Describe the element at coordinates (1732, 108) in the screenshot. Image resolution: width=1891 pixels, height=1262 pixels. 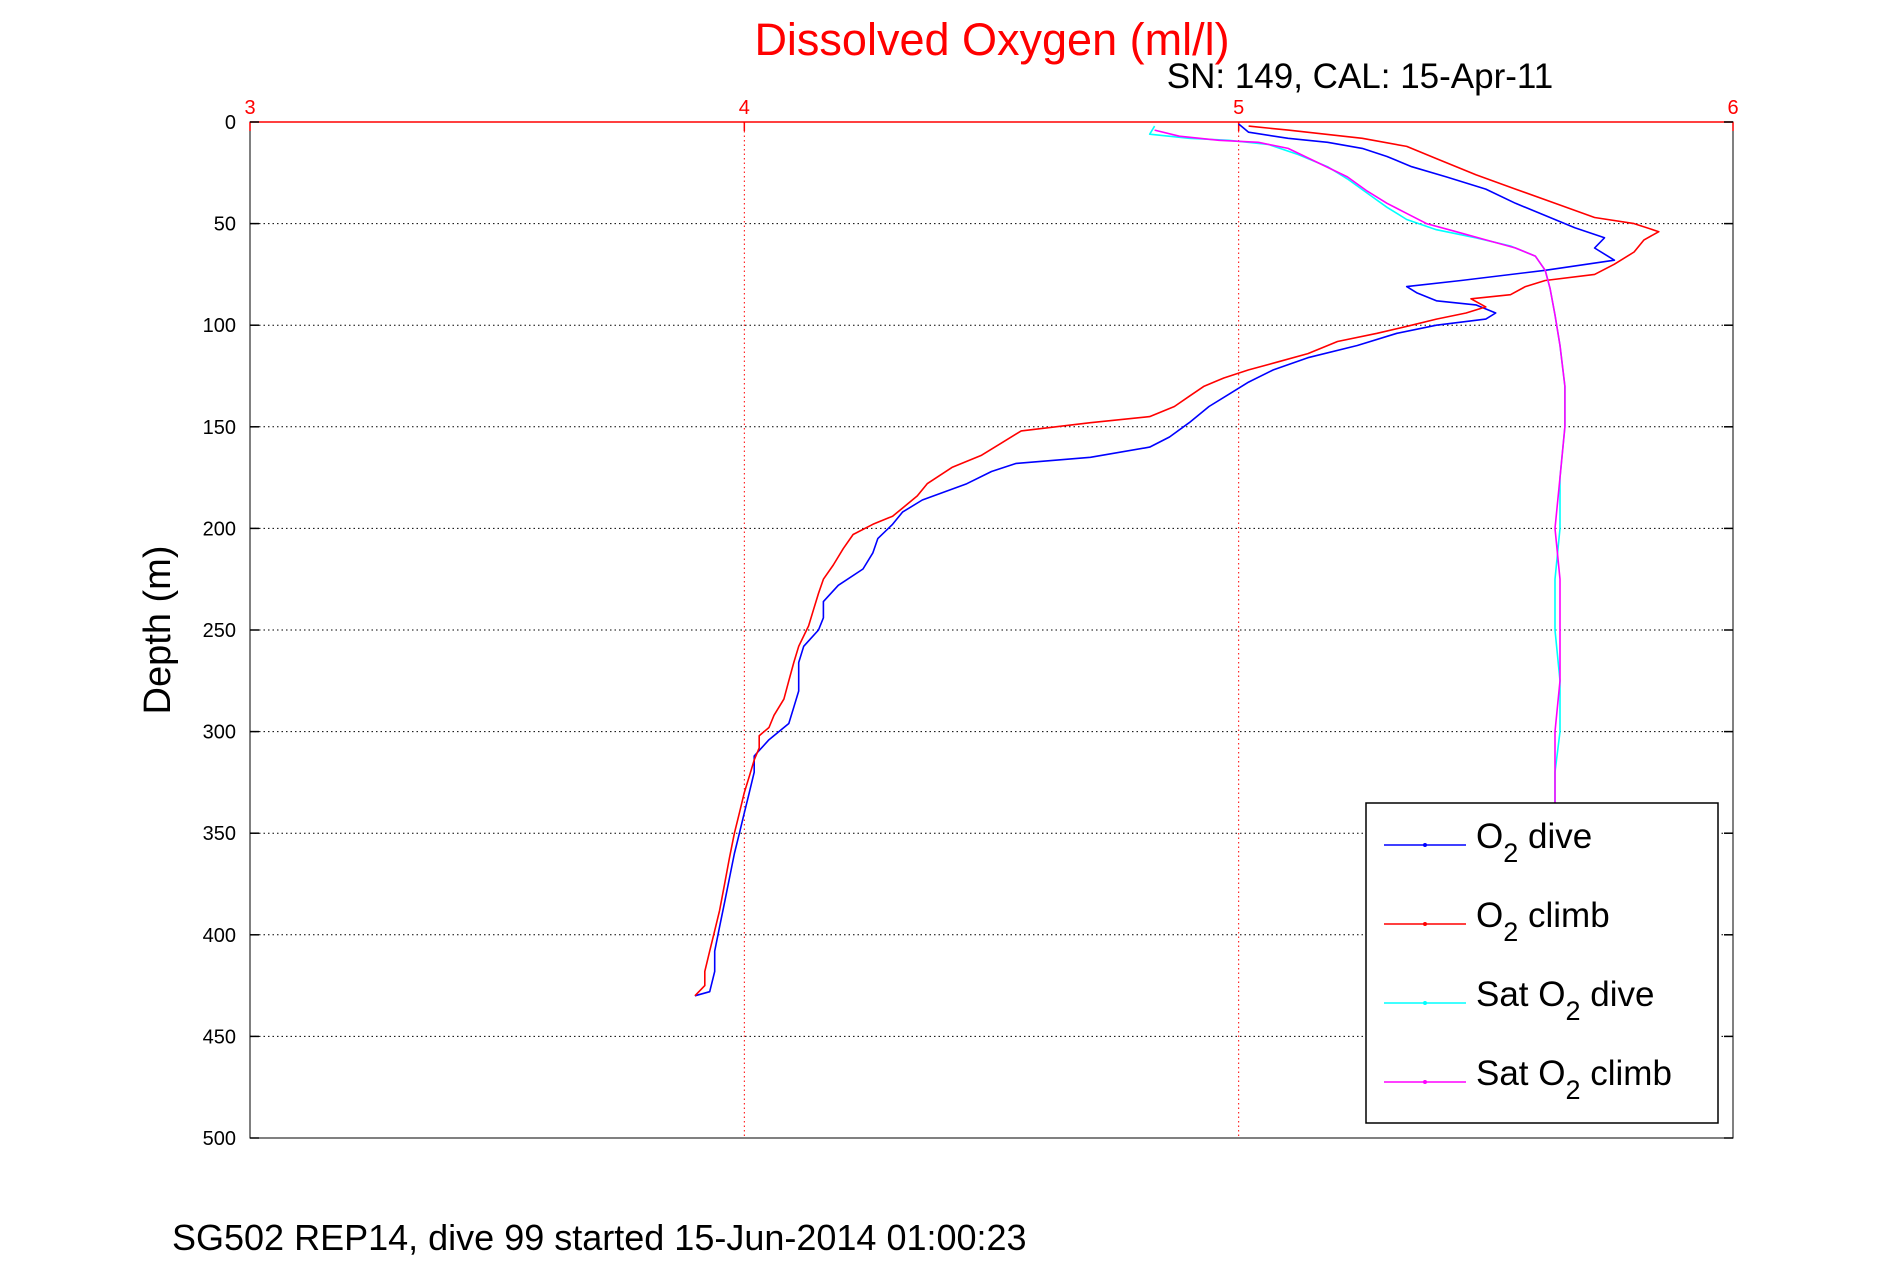
I see `x-tick-label: 6` at that location.